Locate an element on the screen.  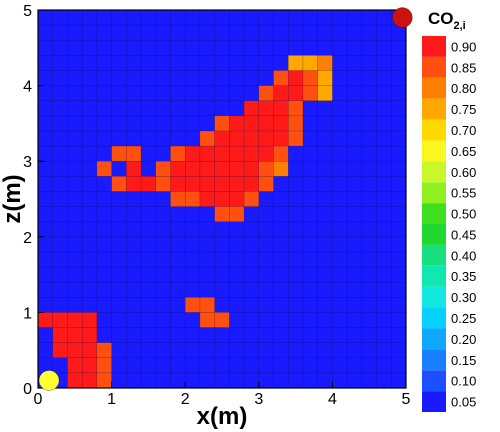
y-axis-label: z(m) is located at coordinates (13, 198).